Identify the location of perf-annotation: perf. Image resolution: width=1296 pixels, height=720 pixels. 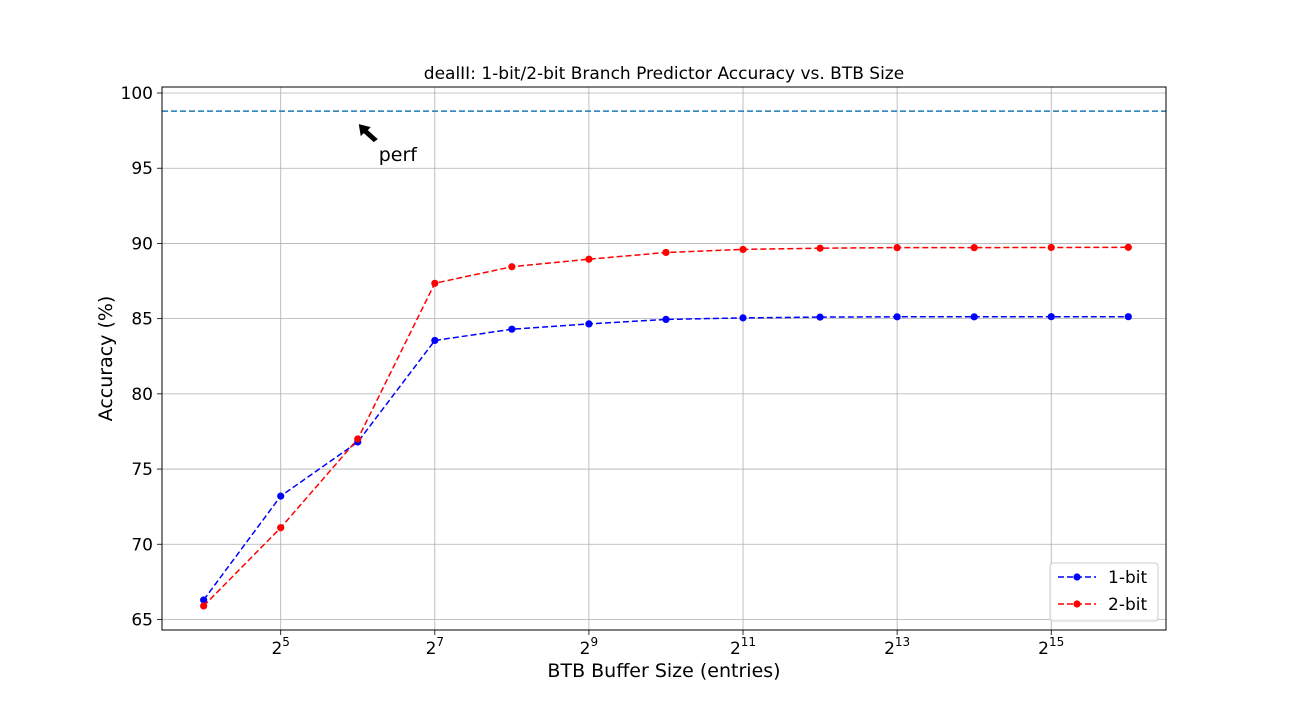
(388, 145).